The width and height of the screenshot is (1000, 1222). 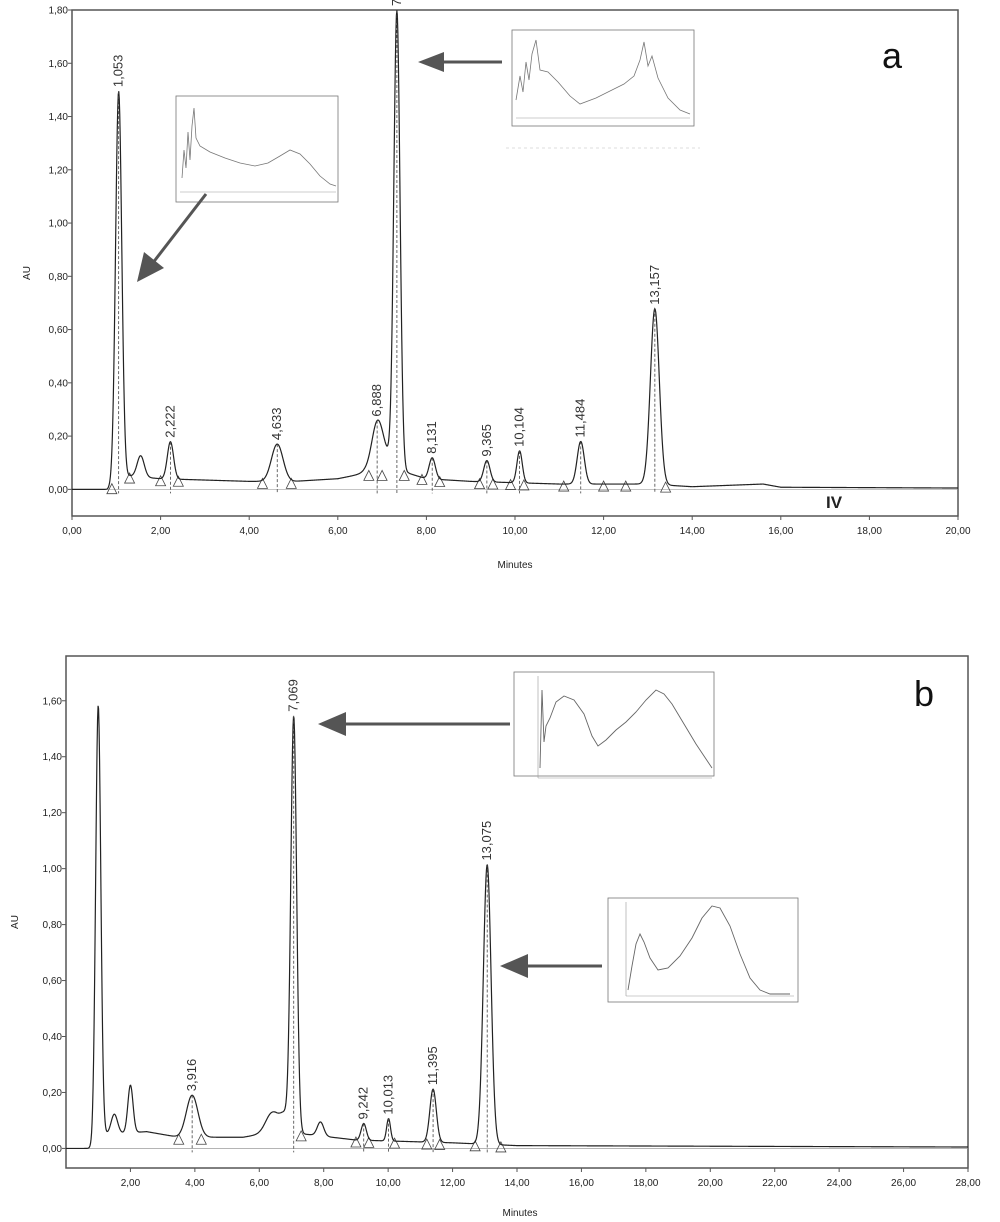 I want to click on panel-a-annotation: IV, so click(x=834, y=502).